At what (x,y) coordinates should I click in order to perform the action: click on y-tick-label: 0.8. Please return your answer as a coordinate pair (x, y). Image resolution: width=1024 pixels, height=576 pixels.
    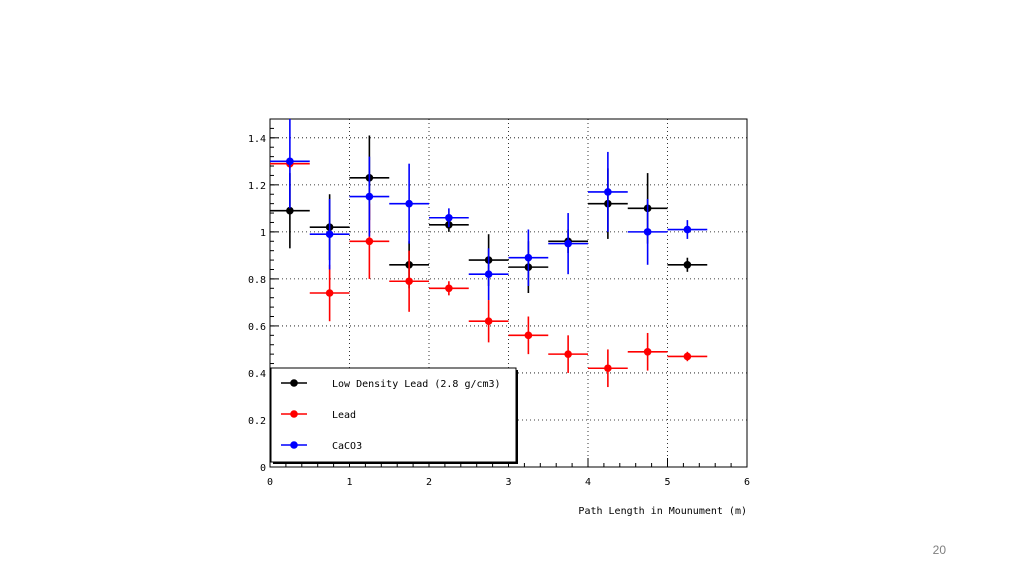
    Looking at the image, I should click on (257, 280).